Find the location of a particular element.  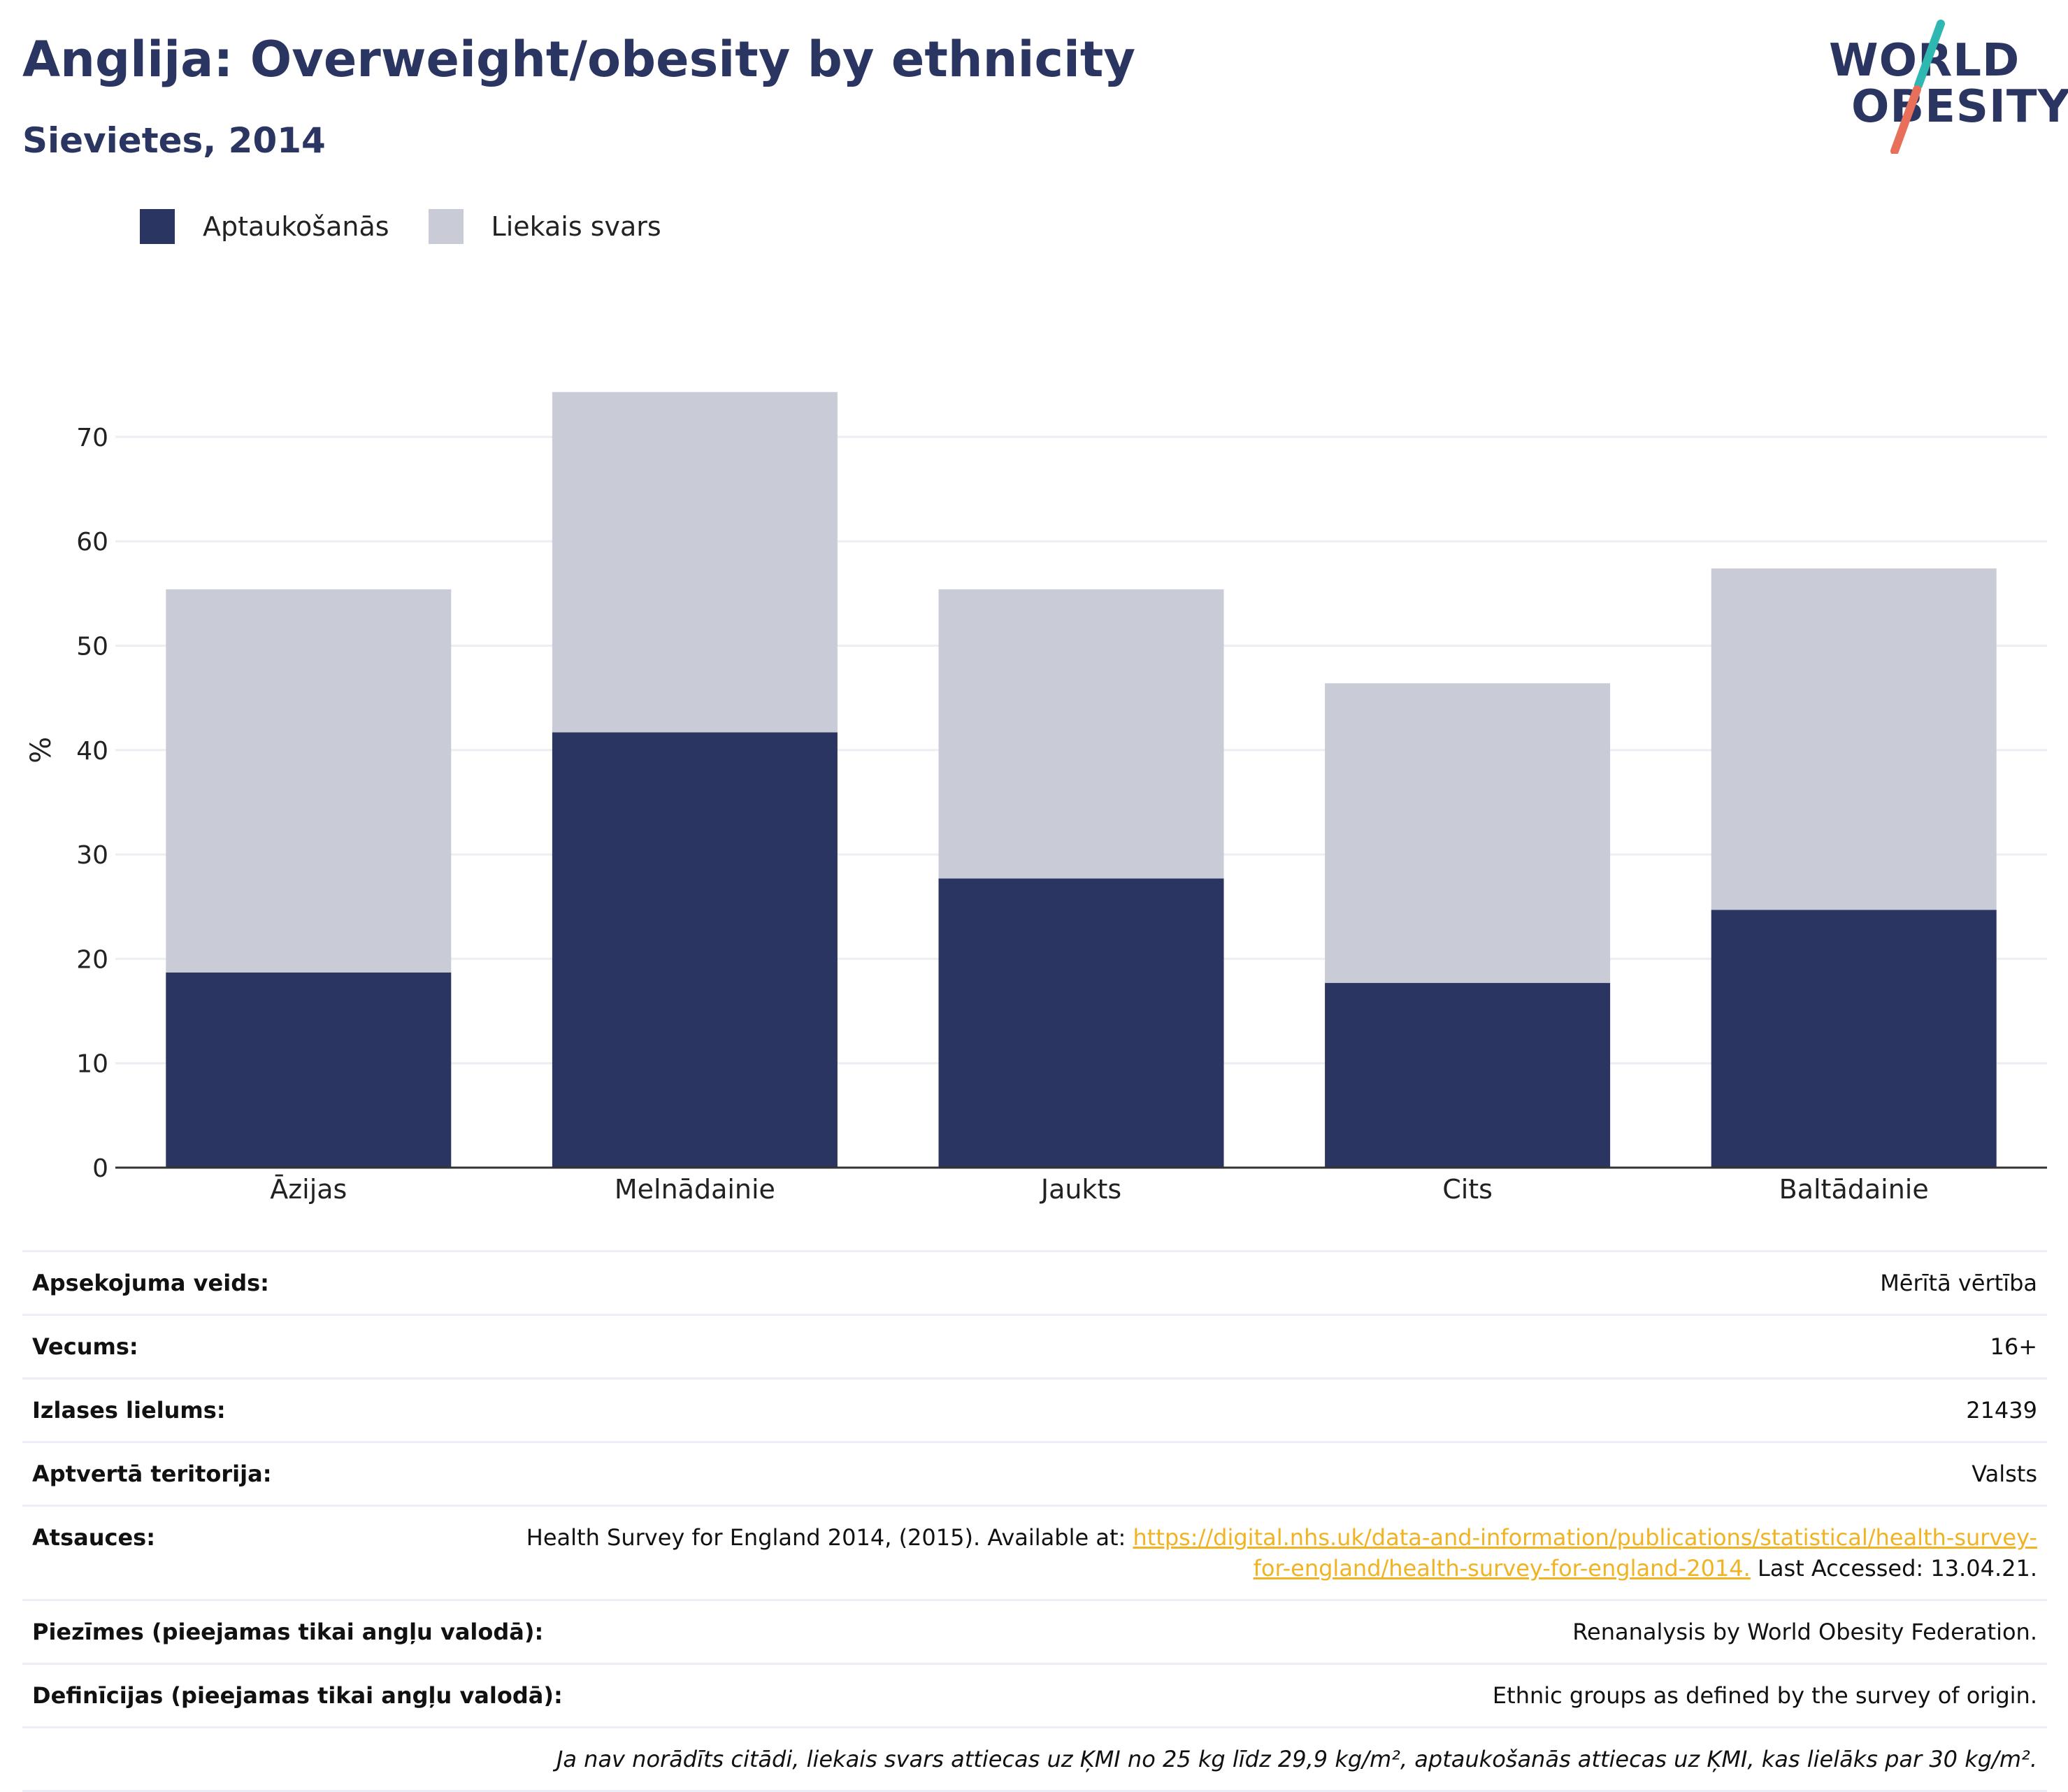

chart-title: Anglija: Overweight/obesity by ethnicity is located at coordinates (579, 59).